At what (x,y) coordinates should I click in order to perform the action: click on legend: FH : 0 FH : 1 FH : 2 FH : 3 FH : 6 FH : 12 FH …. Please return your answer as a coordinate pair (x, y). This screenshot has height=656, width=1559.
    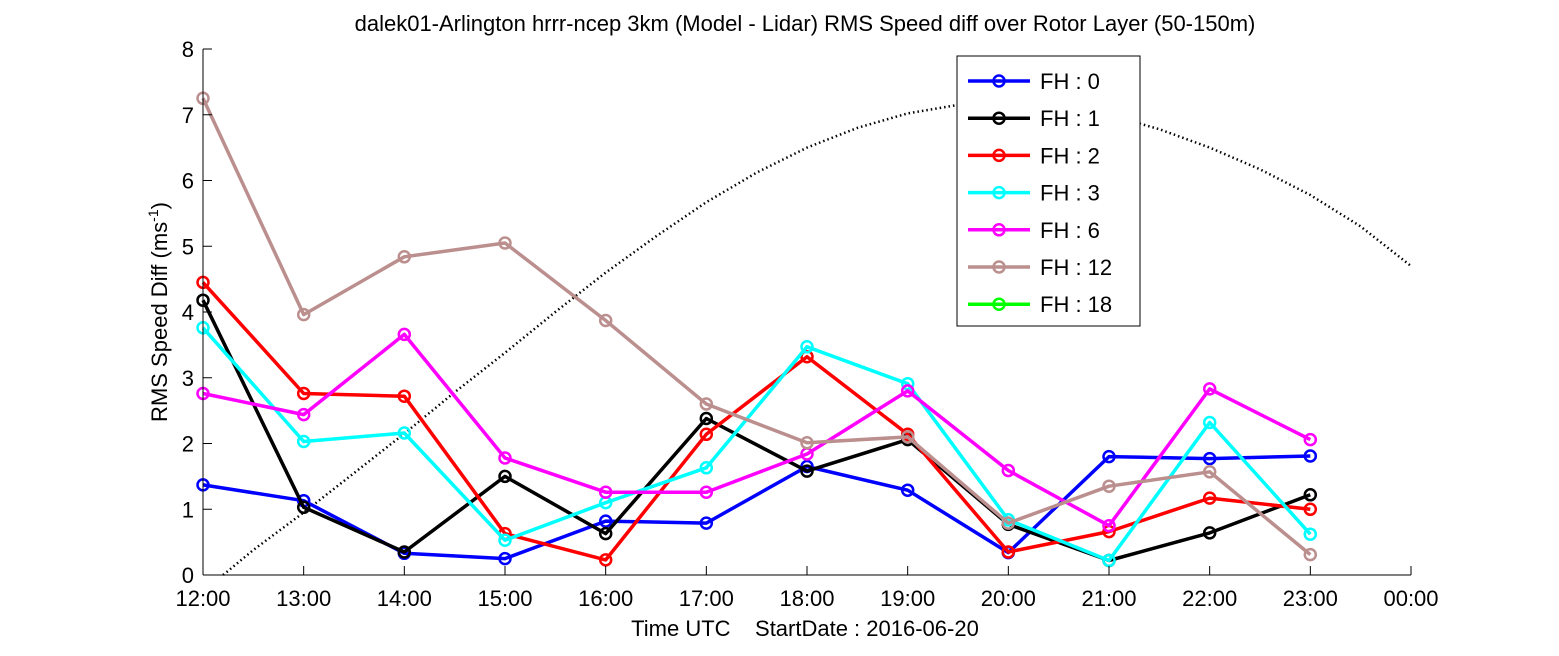
    Looking at the image, I should click on (1048, 191).